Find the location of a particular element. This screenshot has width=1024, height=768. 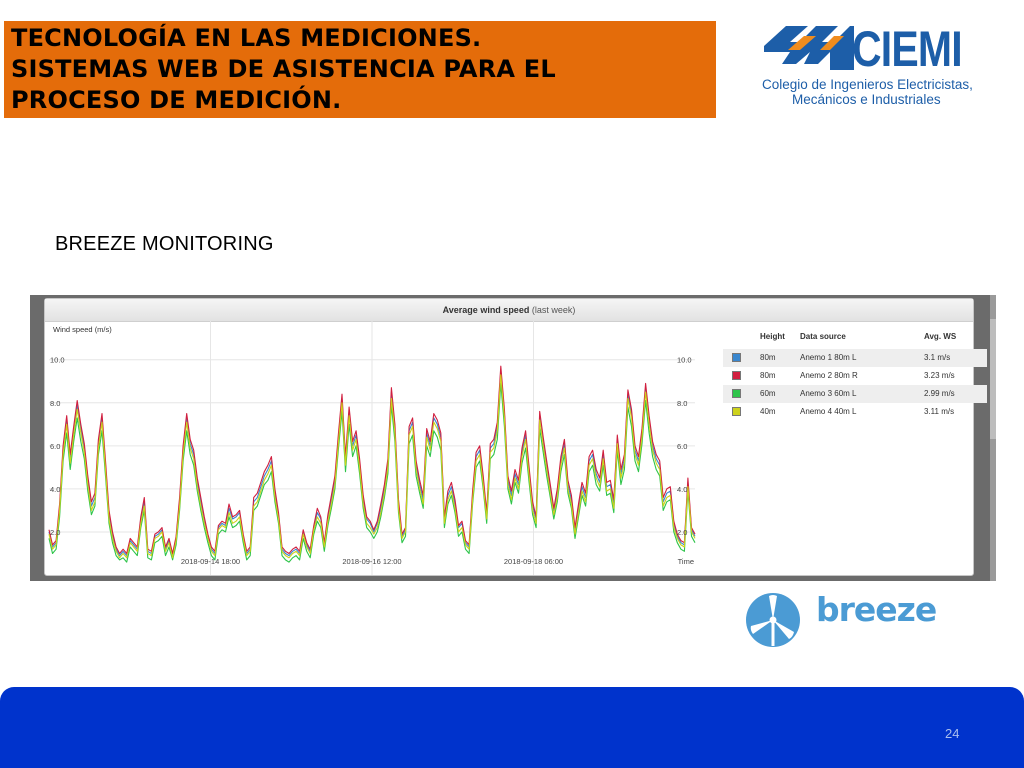

slide-title-line-1: TECNOLOGÍA EN LAS MEDICIONES. is located at coordinates (246, 38).